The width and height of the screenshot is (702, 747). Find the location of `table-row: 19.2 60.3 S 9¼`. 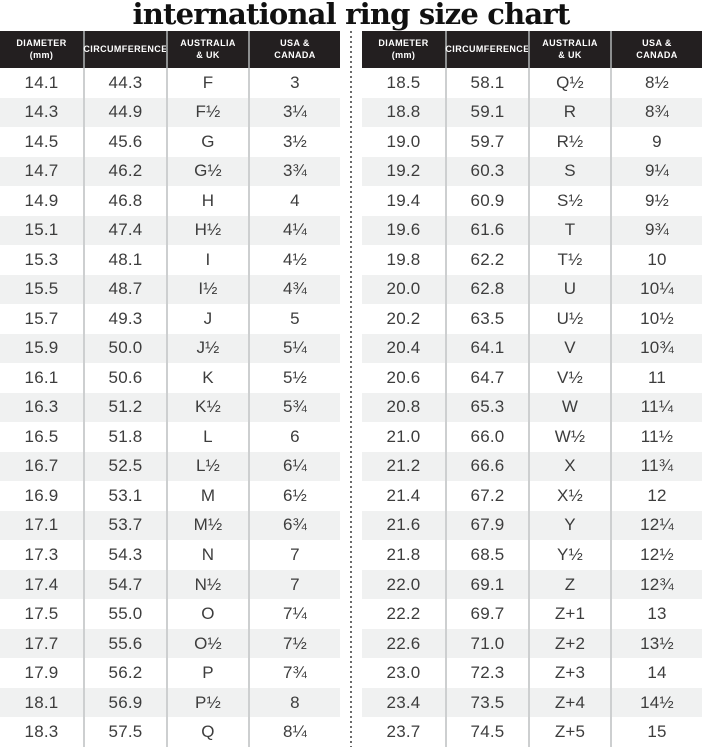

table-row: 19.2 60.3 S 9¼ is located at coordinates (532, 171).